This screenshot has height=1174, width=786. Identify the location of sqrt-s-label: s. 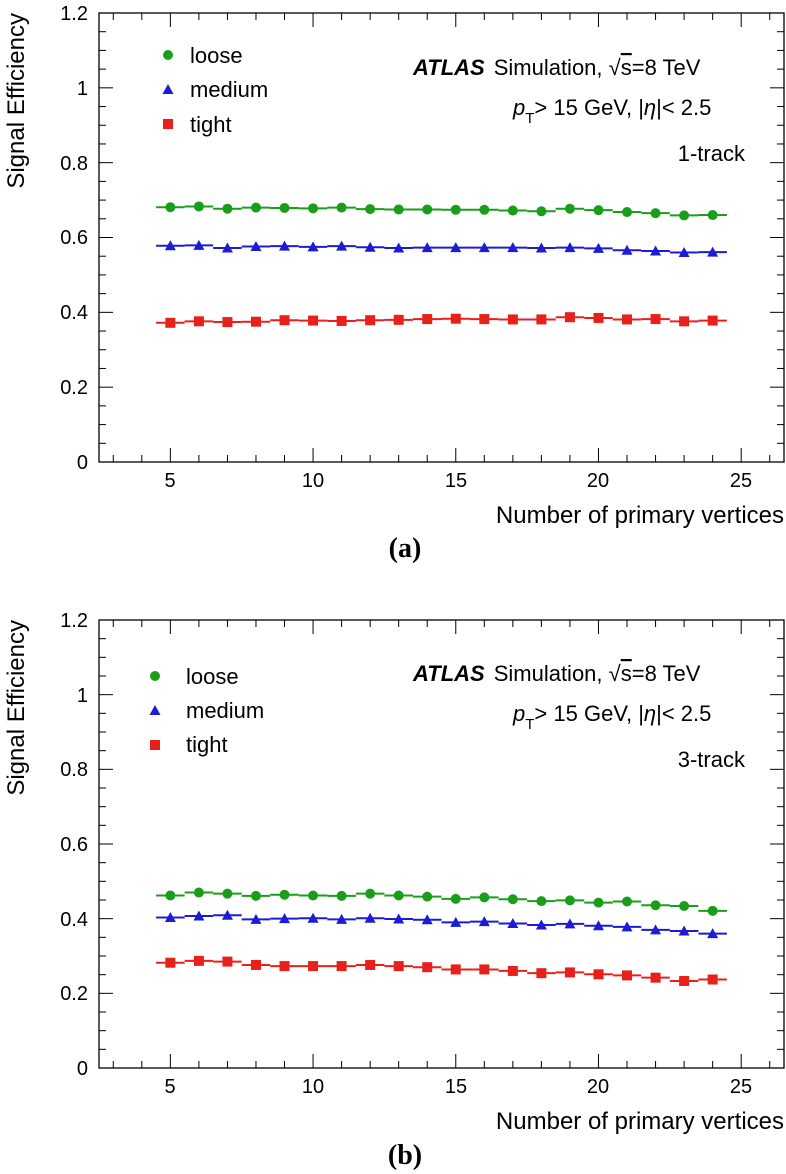
(626, 673).